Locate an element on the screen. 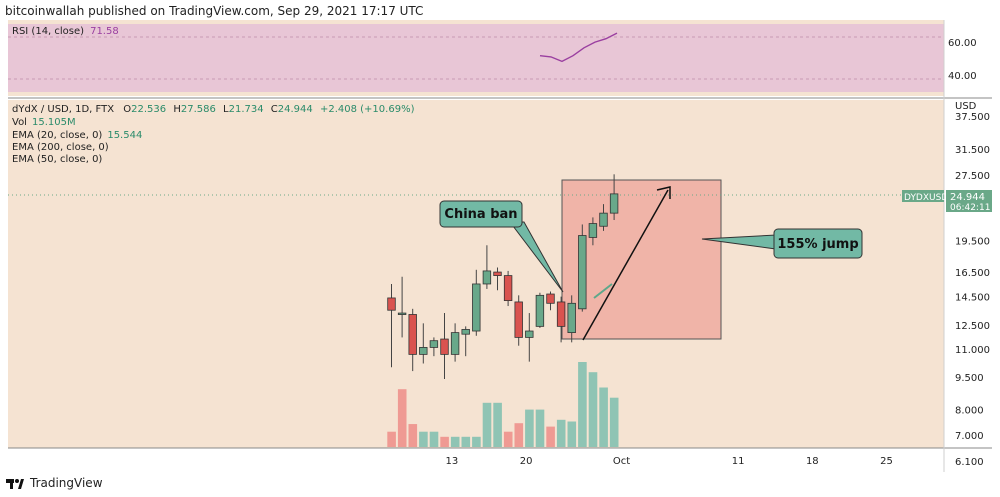 The width and height of the screenshot is (1000, 497). price-tick: 37.500 is located at coordinates (972, 117).